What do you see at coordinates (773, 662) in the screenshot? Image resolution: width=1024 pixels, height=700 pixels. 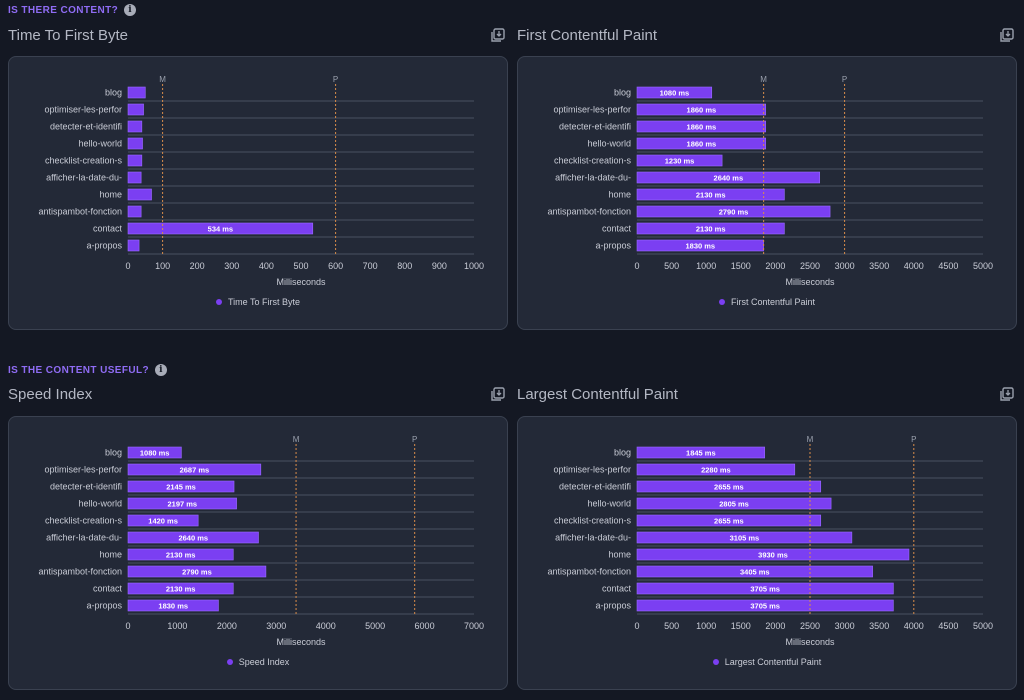 I see `legend-label: Largest Contentful Paint` at bounding box center [773, 662].